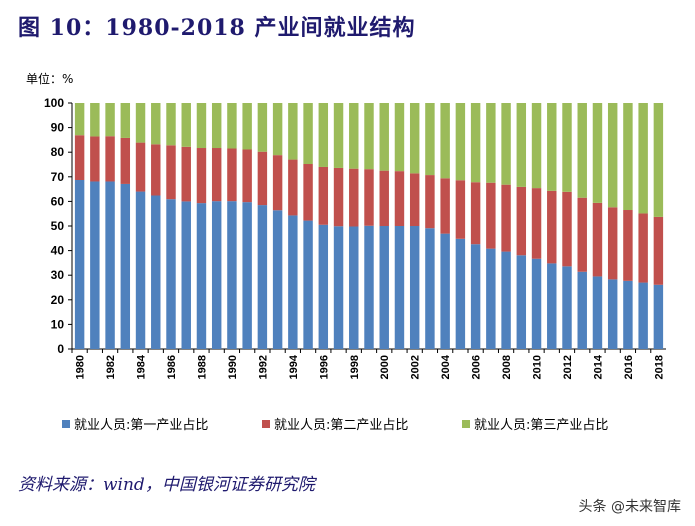 The width and height of the screenshot is (695, 526). Describe the element at coordinates (308, 284) in the screenshot. I see `bar-segment-1995-s1` at that location.